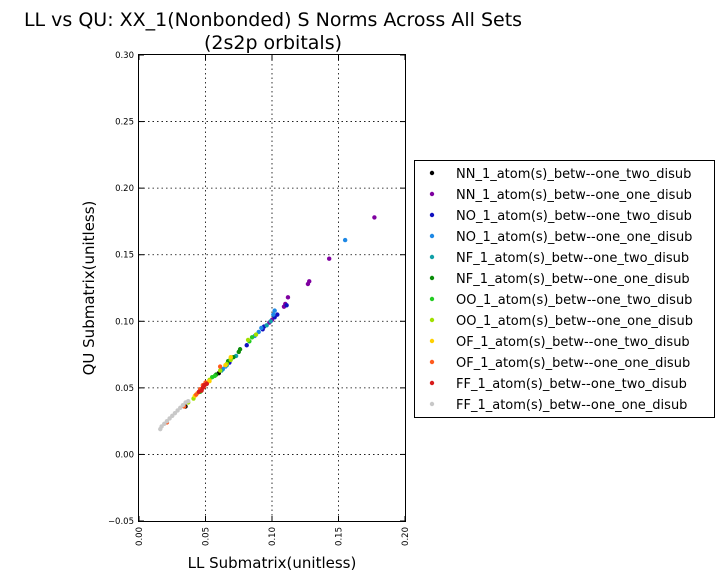  I want to click on legend-item: NN_1_atom(s)_betw--one_two_disub, so click(560, 174).